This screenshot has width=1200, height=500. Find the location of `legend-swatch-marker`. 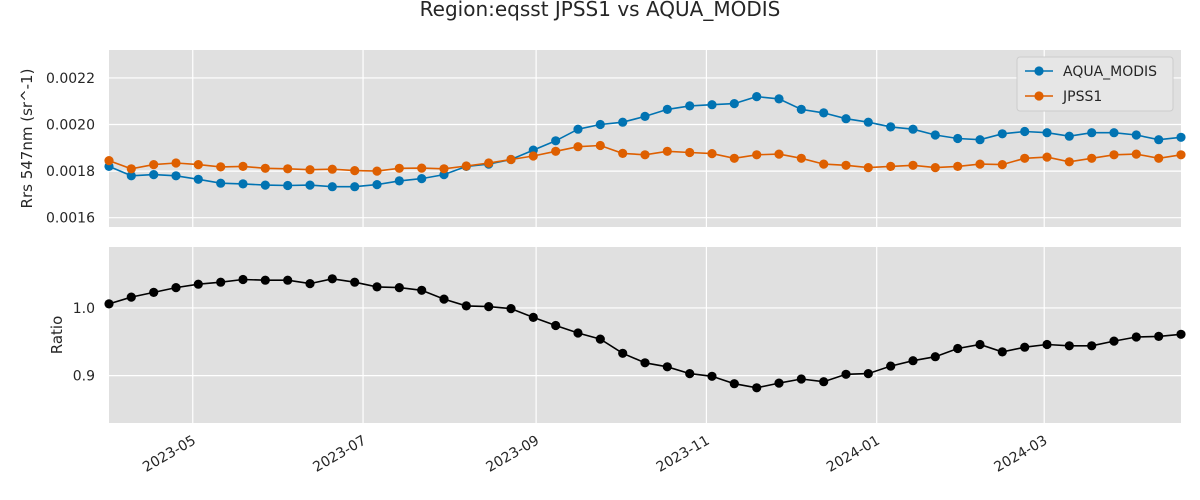

legend-swatch-marker is located at coordinates (1039, 96).